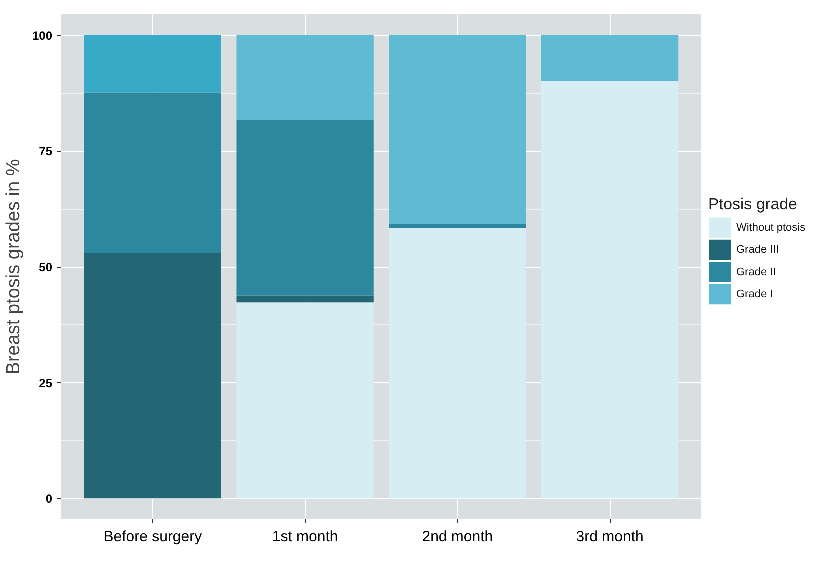 This screenshot has height=573, width=833. What do you see at coordinates (46, 383) in the screenshot?
I see `y-tick-label: 25` at bounding box center [46, 383].